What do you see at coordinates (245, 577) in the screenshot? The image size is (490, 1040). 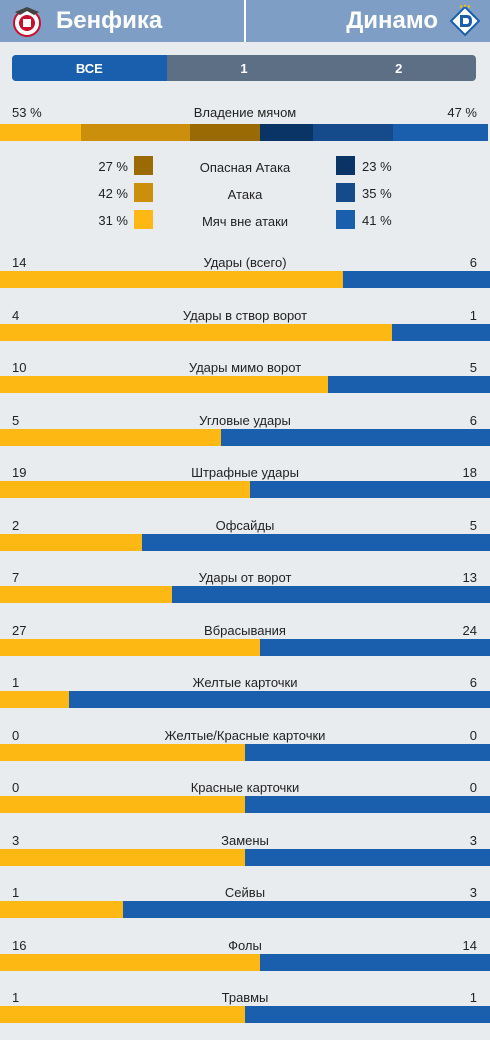 I see `stat-label: Удары от ворот` at bounding box center [245, 577].